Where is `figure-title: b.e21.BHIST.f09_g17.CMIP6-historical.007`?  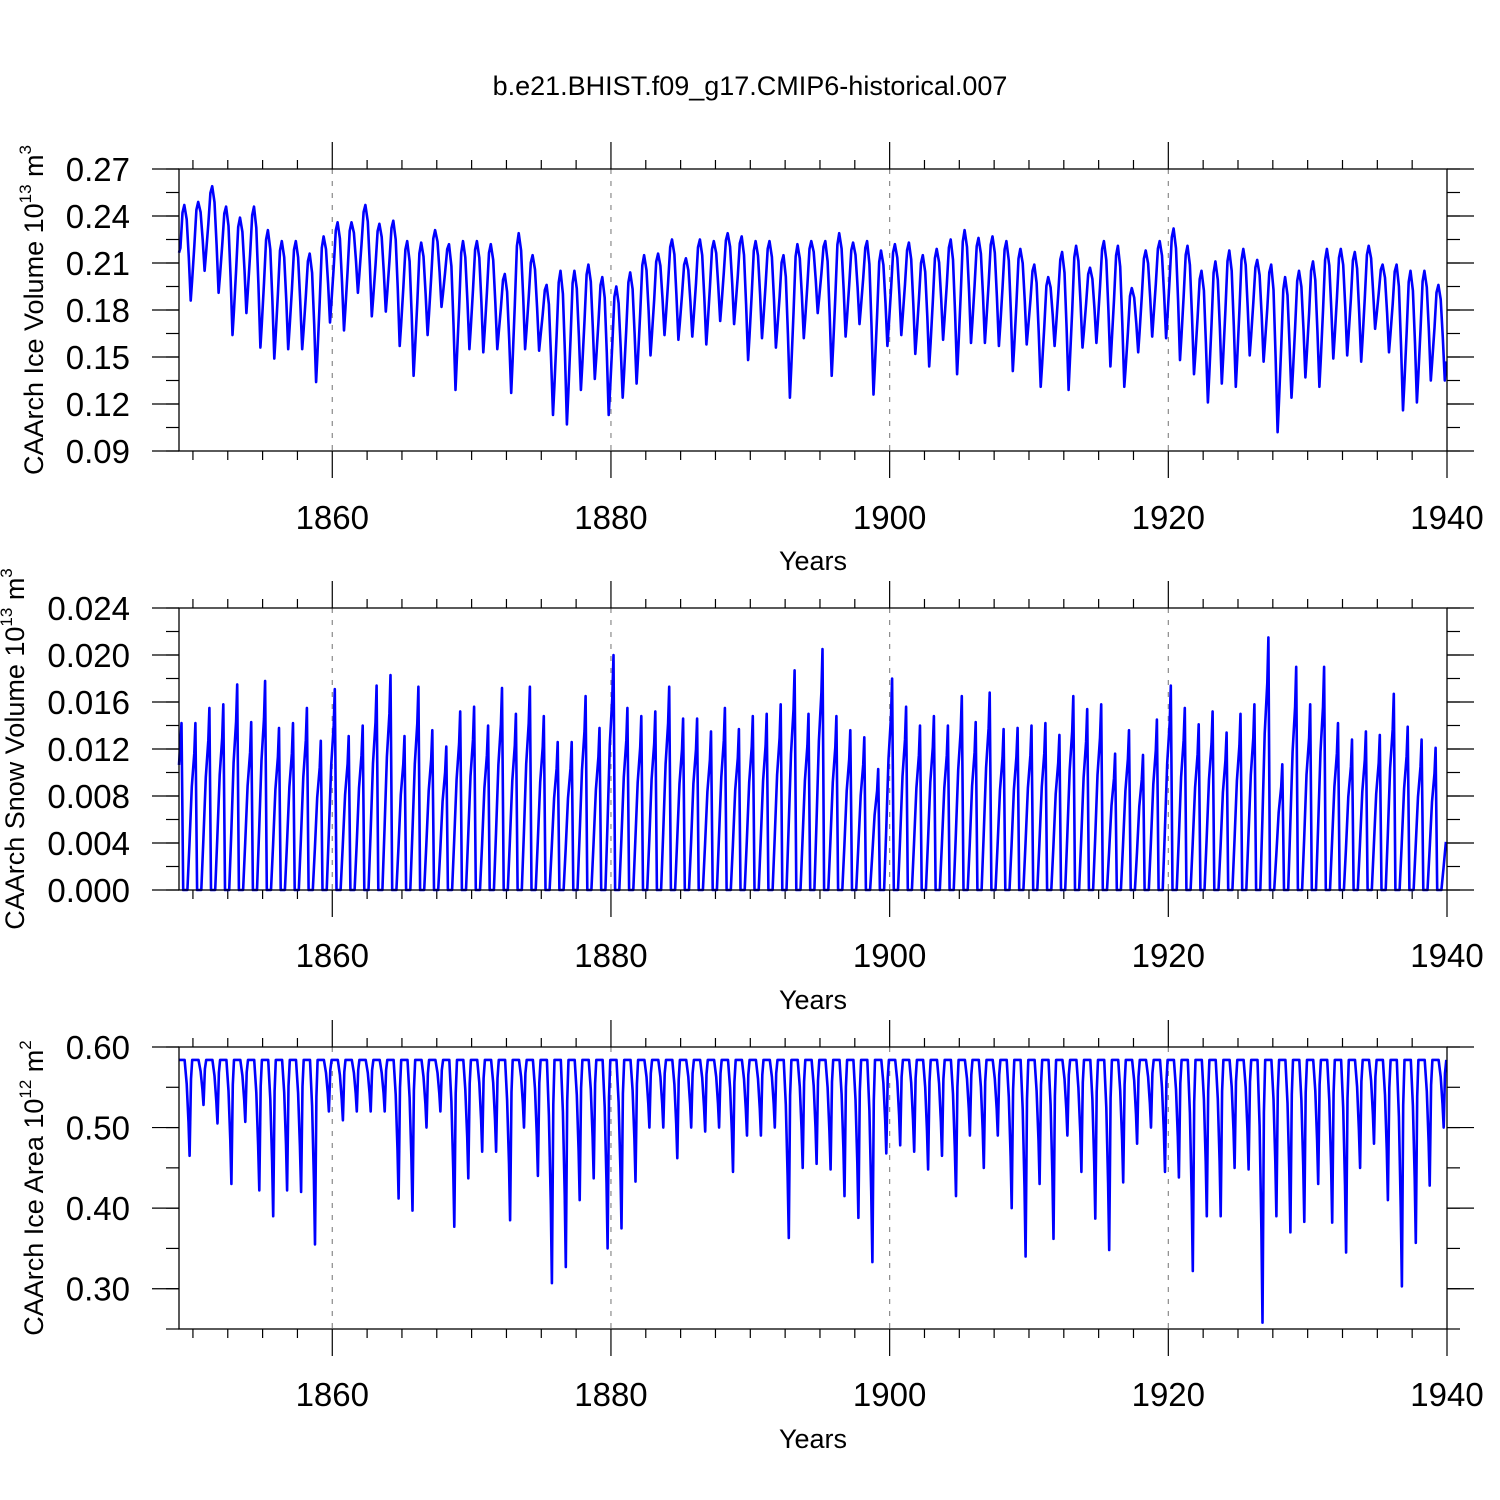
figure-title: b.e21.BHIST.f09_g17.CMIP6-historical.007 is located at coordinates (750, 86).